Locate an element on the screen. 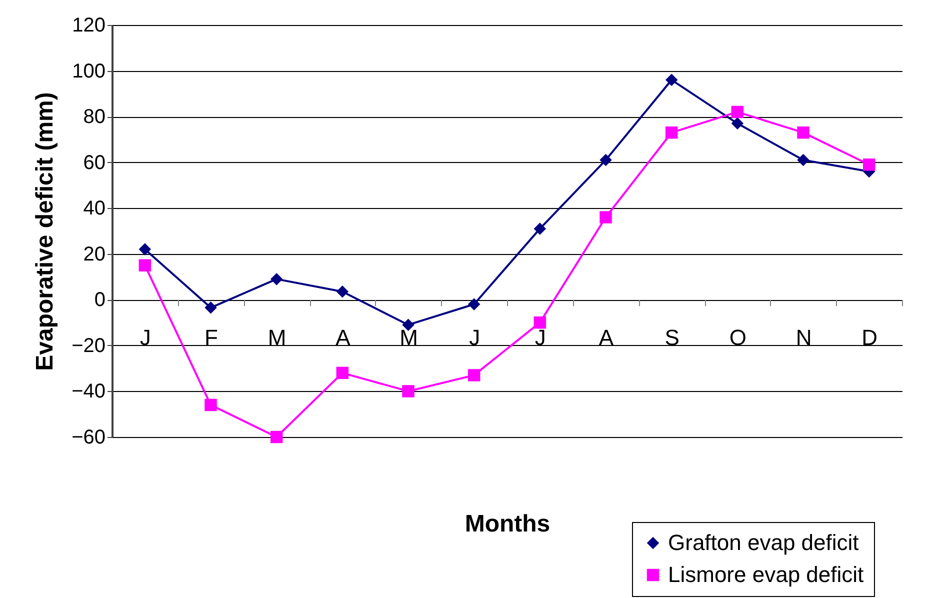  legend-label: Lismore evap deficit is located at coordinates (766, 574).